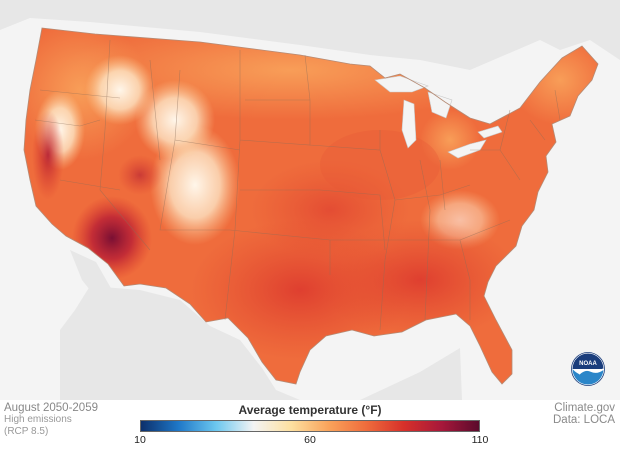  What do you see at coordinates (38, 419) in the screenshot?
I see `scenario-label: High emissions` at bounding box center [38, 419].